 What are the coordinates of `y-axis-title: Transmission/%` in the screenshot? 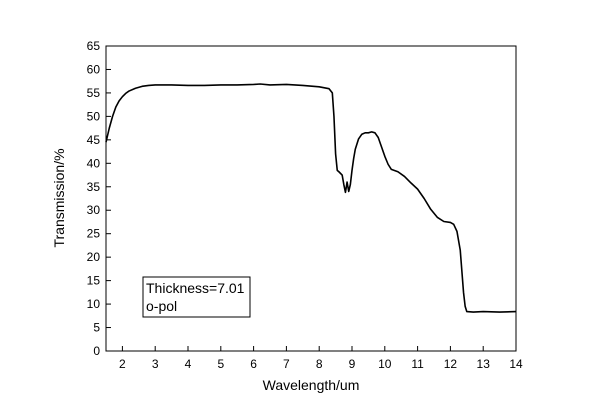 It's located at (59, 197).